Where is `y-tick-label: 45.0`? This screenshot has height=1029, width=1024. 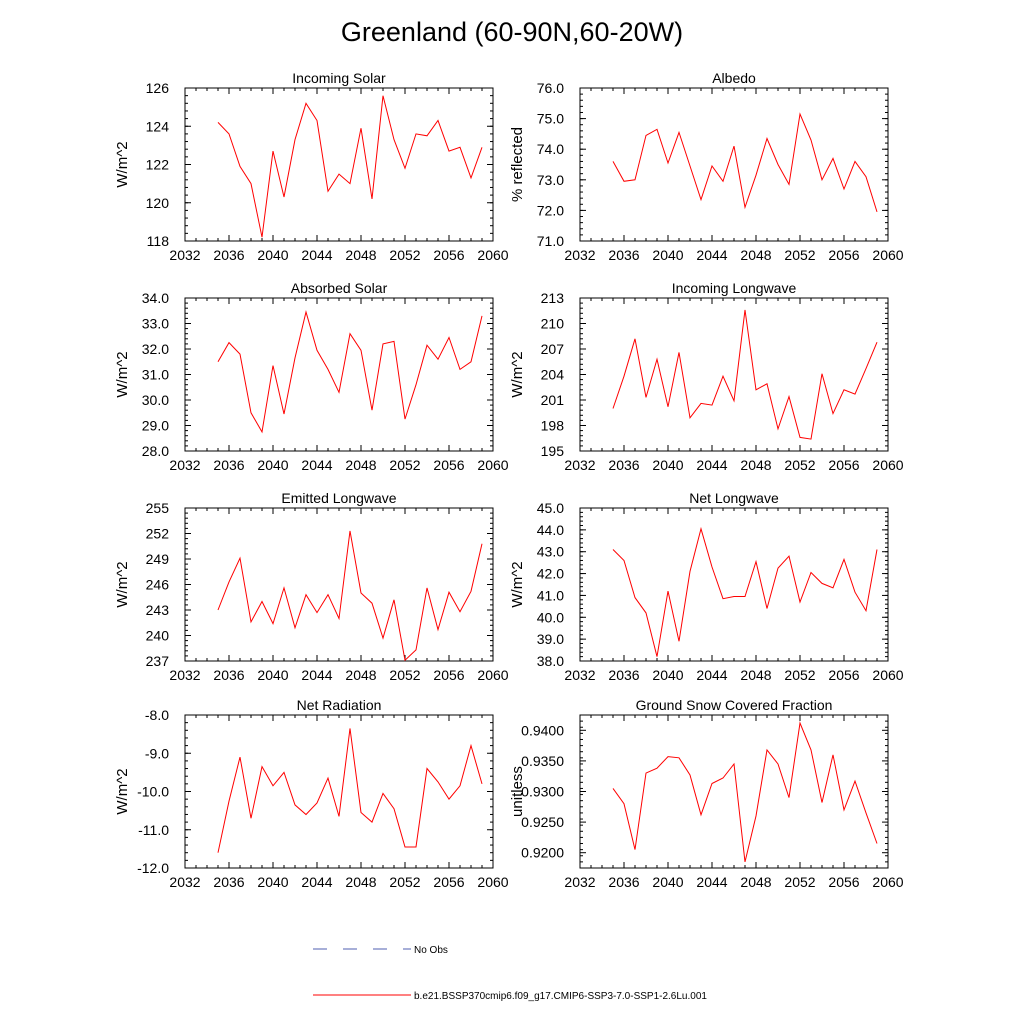 y-tick-label: 45.0 is located at coordinates (550, 508).